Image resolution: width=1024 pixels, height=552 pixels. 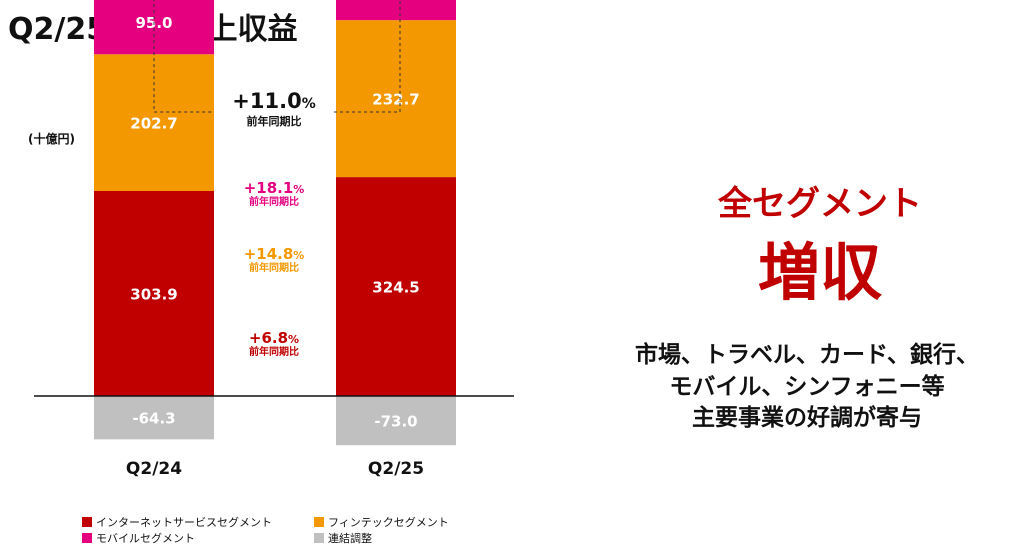 What do you see at coordinates (350, 538) in the screenshot?
I see `legend-label: 連結調整` at bounding box center [350, 538].